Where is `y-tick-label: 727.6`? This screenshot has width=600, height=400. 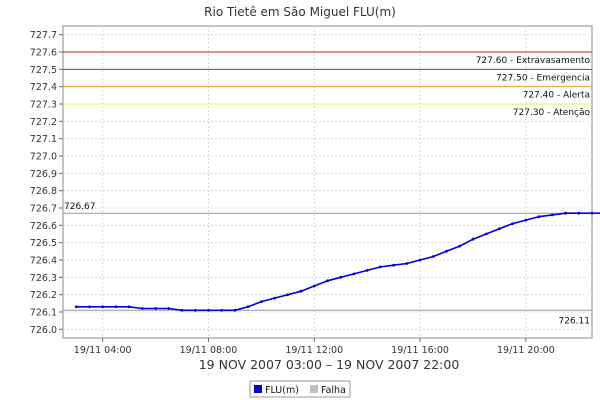 y-tick-label: 727.6 is located at coordinates (43, 53).